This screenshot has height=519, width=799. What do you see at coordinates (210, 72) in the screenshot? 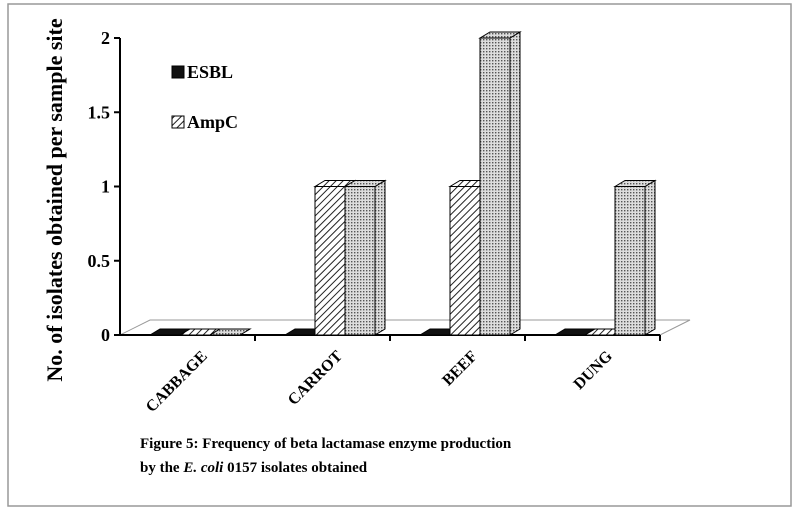
I see `legend-label: ESBL` at bounding box center [210, 72].